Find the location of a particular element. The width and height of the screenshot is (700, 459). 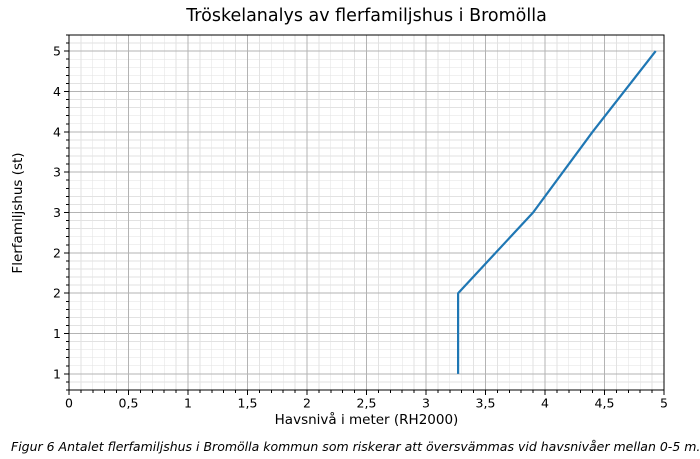

x-tick-label: 0,5 is located at coordinates (129, 403).